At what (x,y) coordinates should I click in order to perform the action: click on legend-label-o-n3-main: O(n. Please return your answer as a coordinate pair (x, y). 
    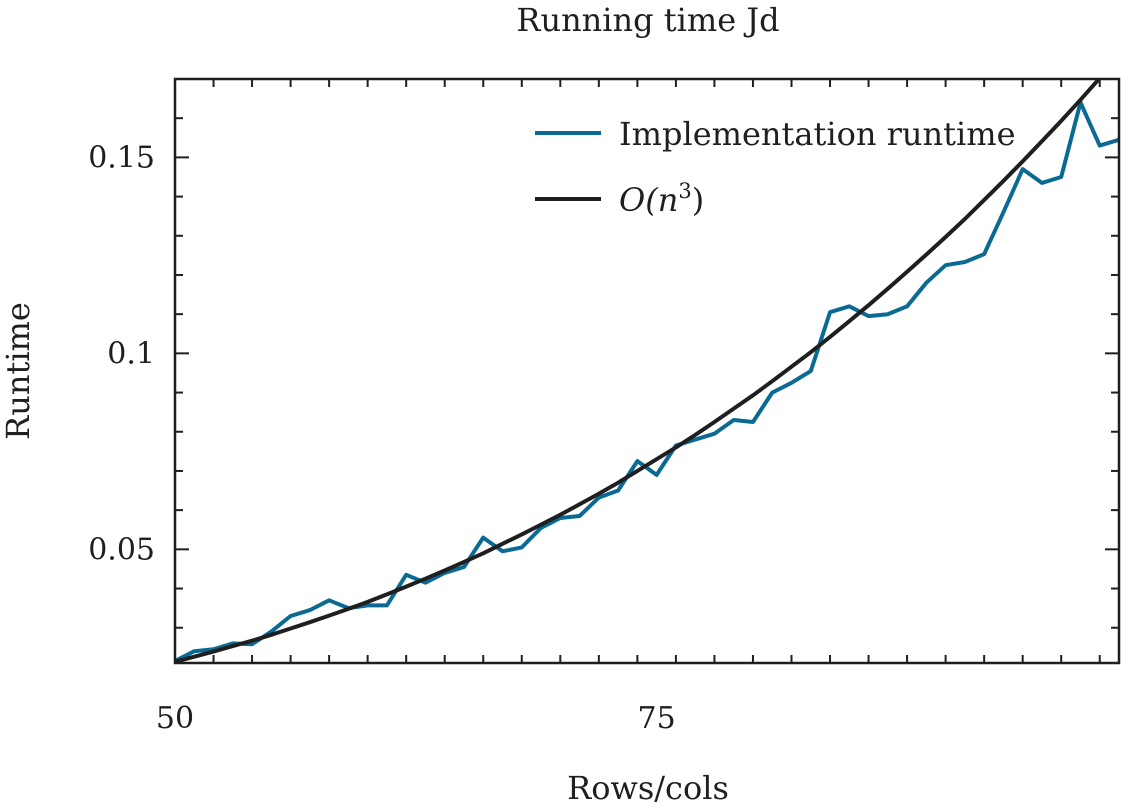
    Looking at the image, I should click on (648, 200).